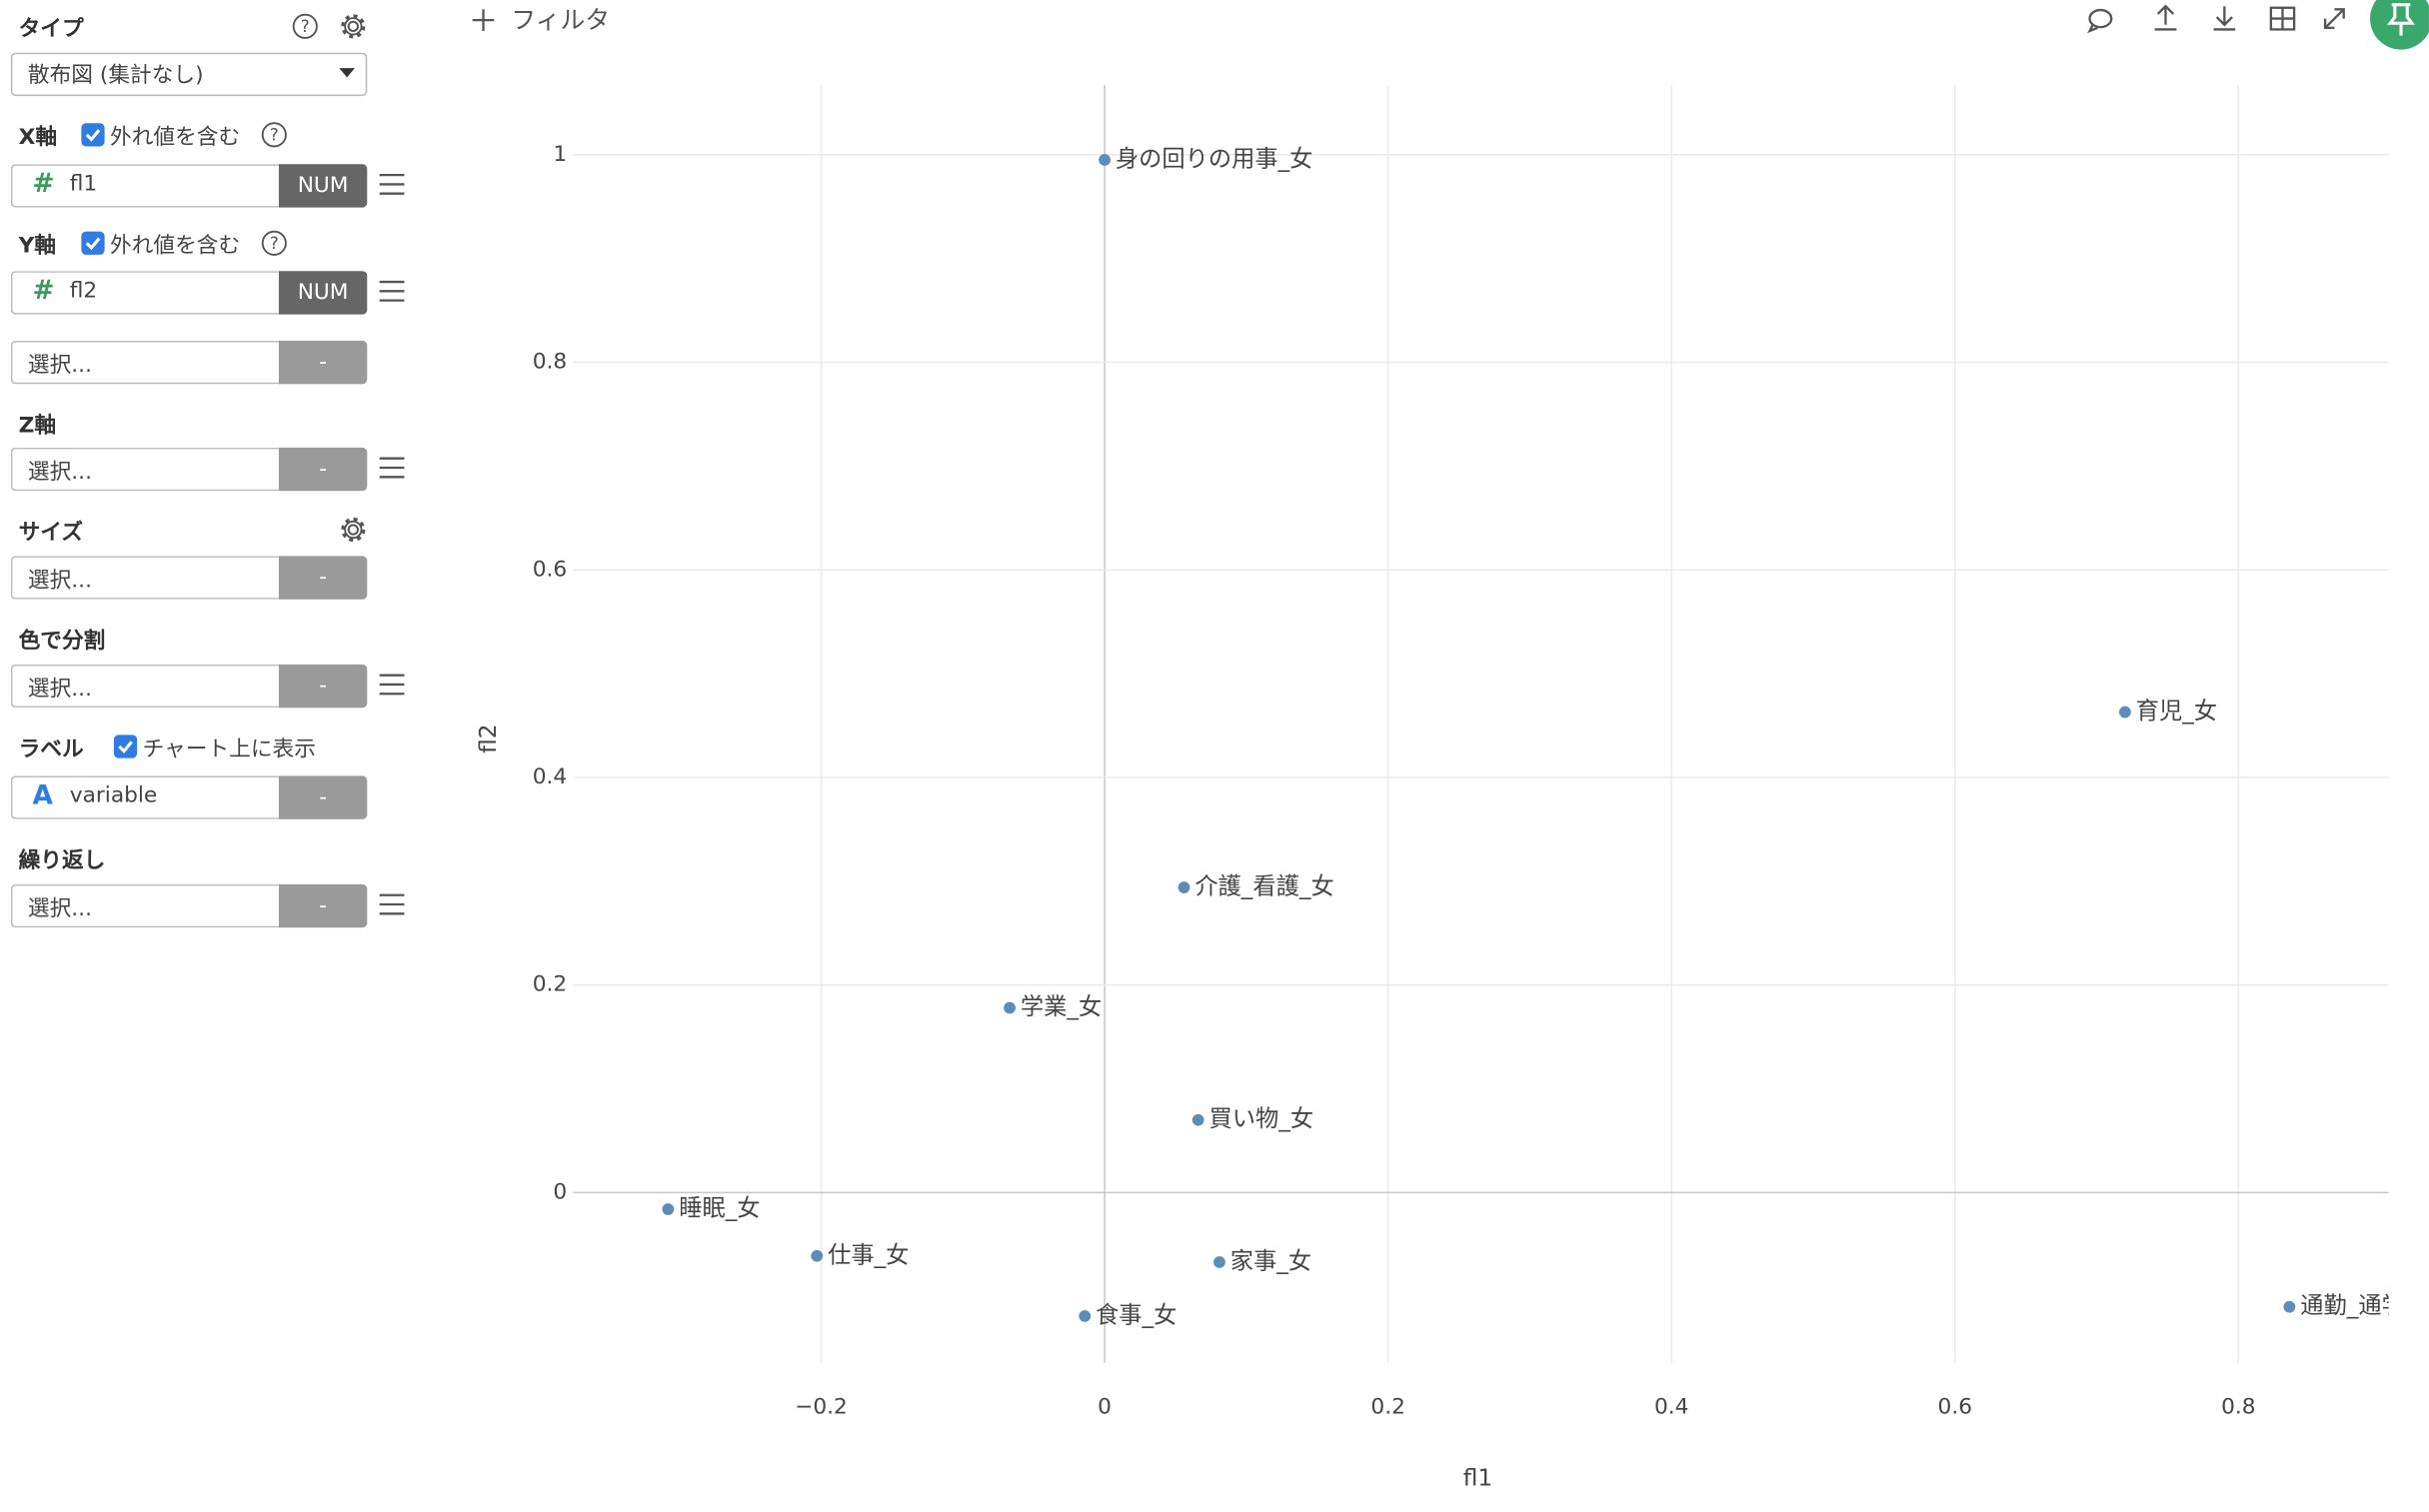 This screenshot has height=1512, width=2429. What do you see at coordinates (2224, 18) in the screenshot?
I see `download-icon` at bounding box center [2224, 18].